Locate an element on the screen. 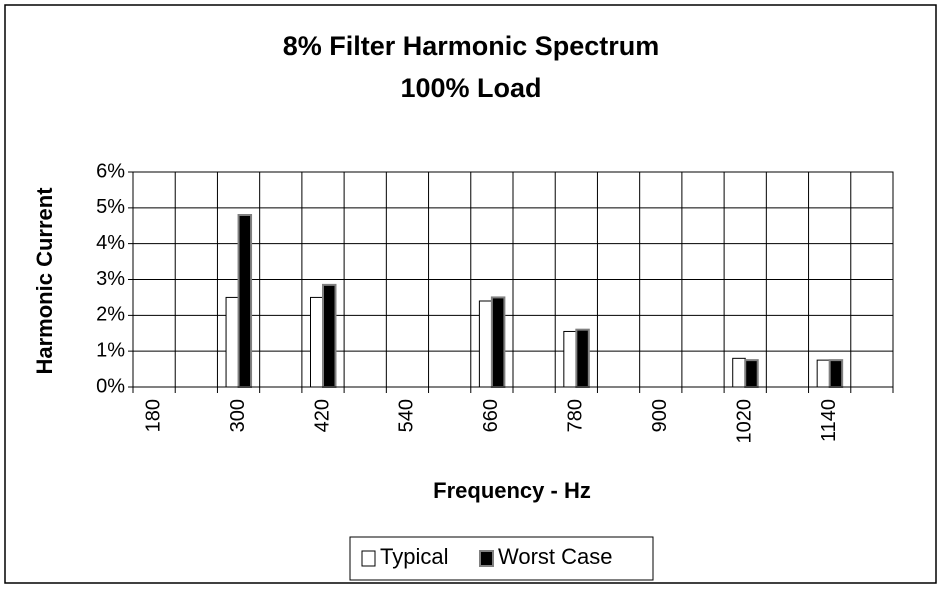 This screenshot has width=942, height=590. y-tick-label: 5% is located at coordinates (110, 207).